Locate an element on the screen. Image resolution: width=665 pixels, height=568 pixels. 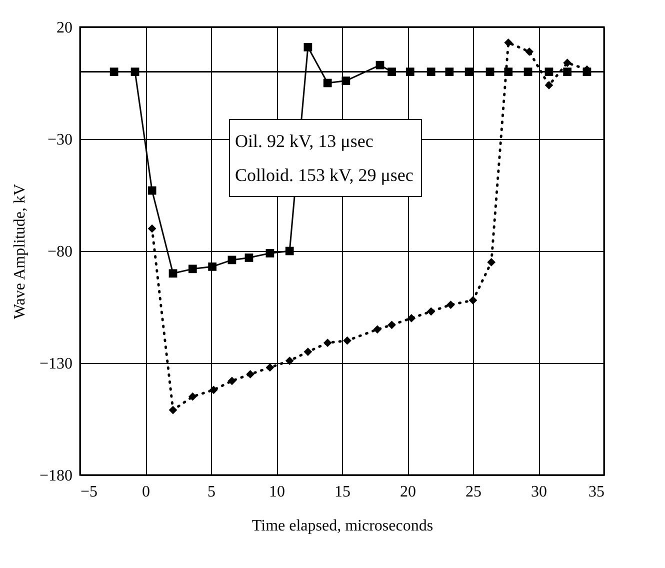
y-tick-label: 20 is located at coordinates (64, 28).